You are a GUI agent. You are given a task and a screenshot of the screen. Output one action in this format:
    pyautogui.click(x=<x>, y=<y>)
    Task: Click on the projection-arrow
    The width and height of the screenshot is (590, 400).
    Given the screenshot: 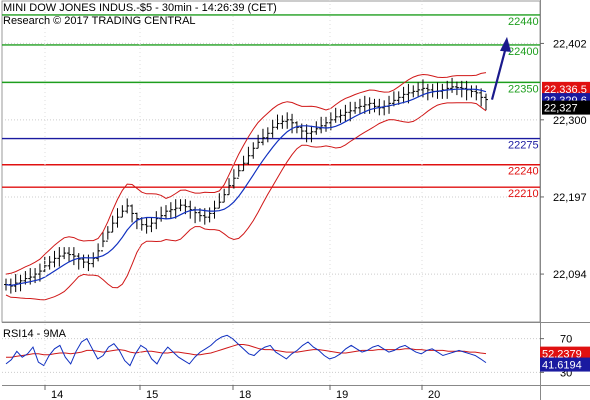 What is the action you would take?
    pyautogui.click(x=499, y=73)
    